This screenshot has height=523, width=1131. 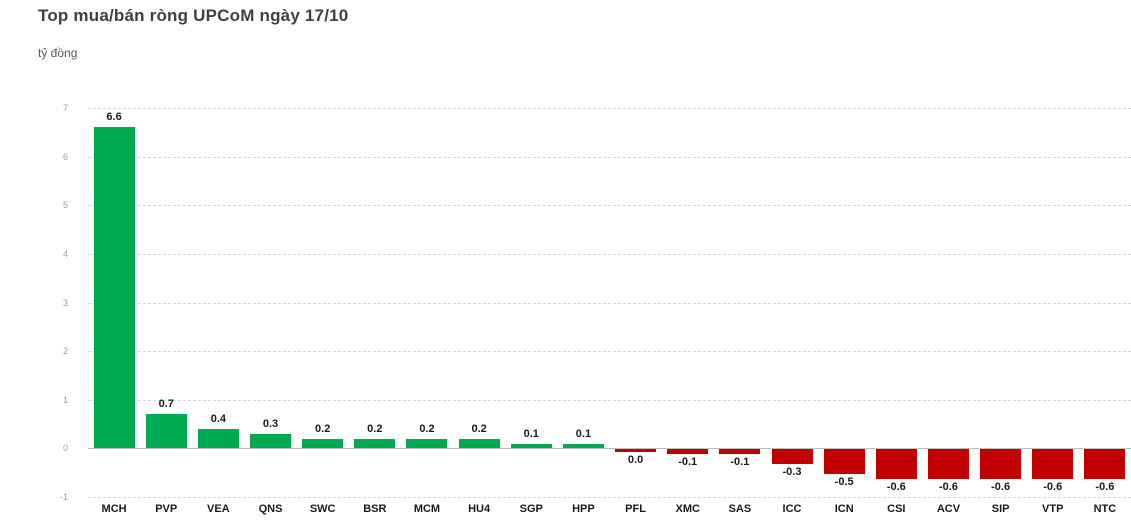 What do you see at coordinates (1053, 509) in the screenshot?
I see `x-axis-label-VTP: VTP` at bounding box center [1053, 509].